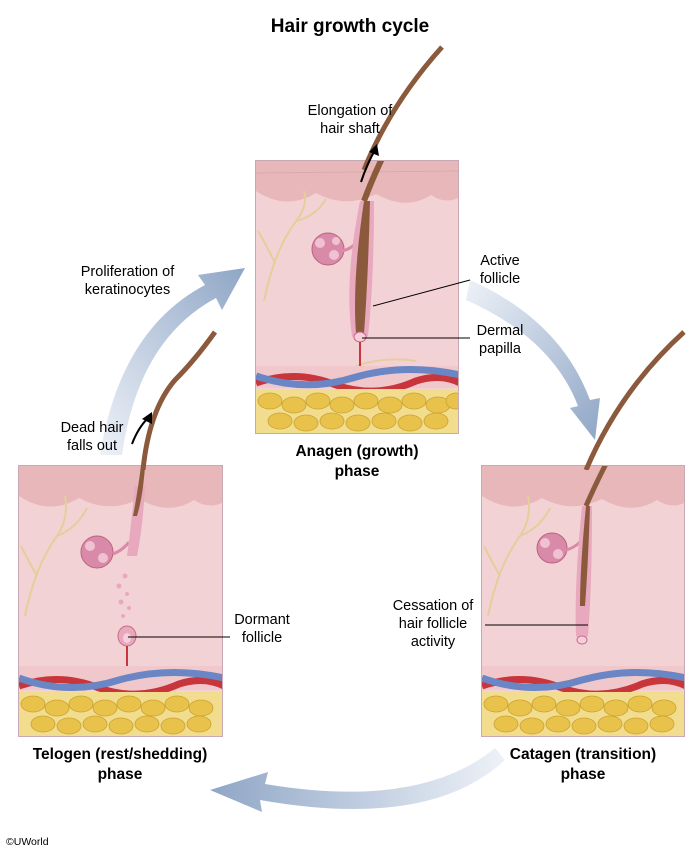 The width and height of the screenshot is (700, 854). Describe the element at coordinates (634, 400) in the screenshot. I see `catagen-hair-shaft` at that location.